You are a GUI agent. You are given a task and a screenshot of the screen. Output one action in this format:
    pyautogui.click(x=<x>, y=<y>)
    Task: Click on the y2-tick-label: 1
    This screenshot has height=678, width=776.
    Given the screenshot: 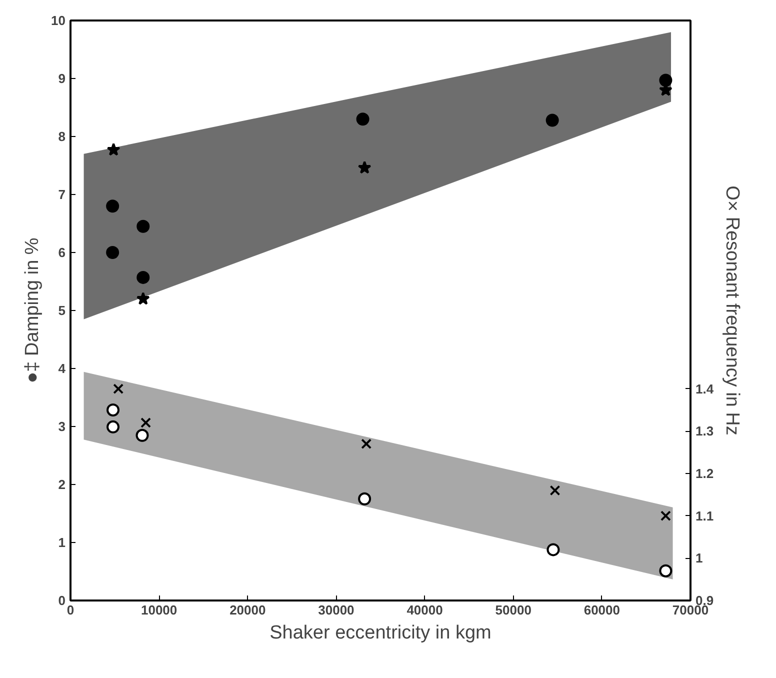 What is the action you would take?
    pyautogui.click(x=699, y=558)
    